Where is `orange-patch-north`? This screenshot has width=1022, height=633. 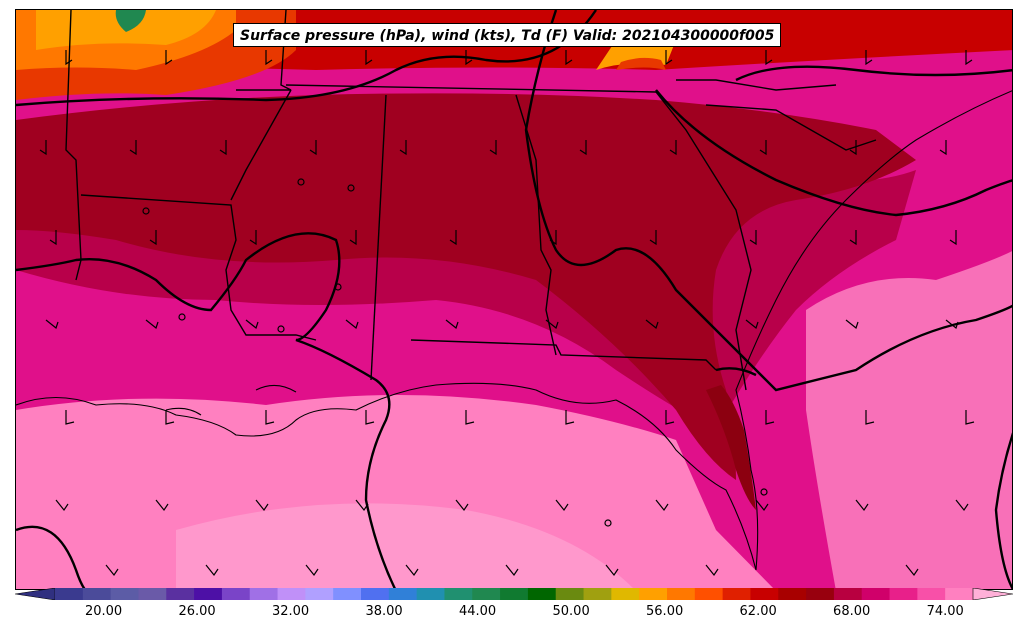 orange-patch-north is located at coordinates (641, 63).